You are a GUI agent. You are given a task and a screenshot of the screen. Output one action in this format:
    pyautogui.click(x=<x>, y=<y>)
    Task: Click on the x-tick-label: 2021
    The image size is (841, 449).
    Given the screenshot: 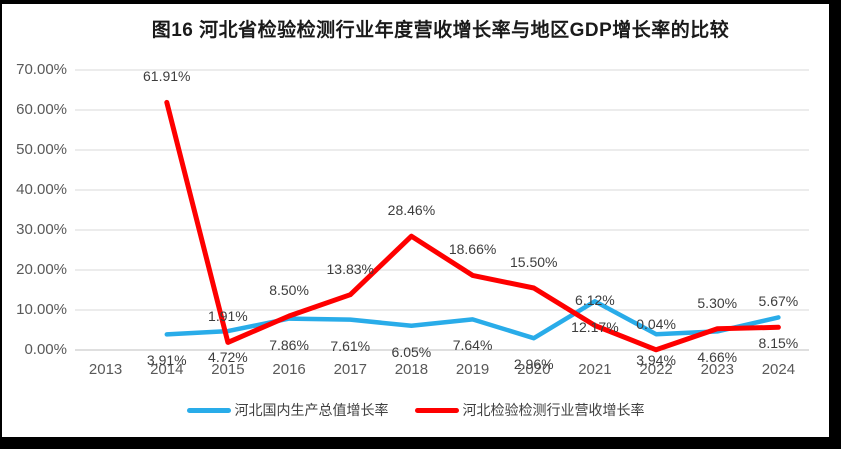 What is the action you would take?
    pyautogui.click(x=595, y=369)
    